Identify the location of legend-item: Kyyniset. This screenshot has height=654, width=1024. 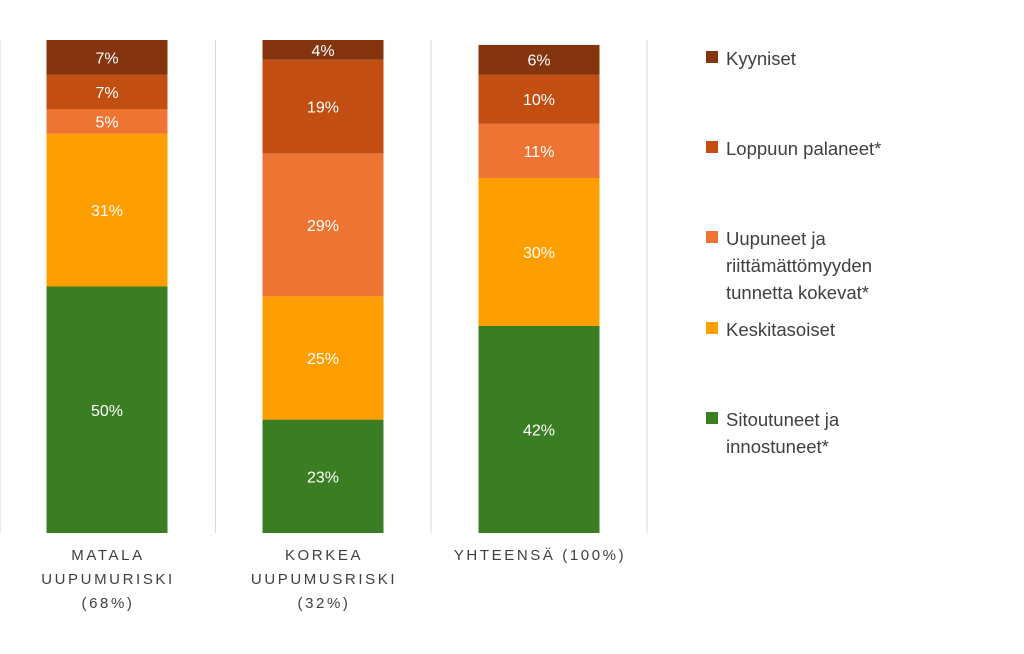
(751, 58).